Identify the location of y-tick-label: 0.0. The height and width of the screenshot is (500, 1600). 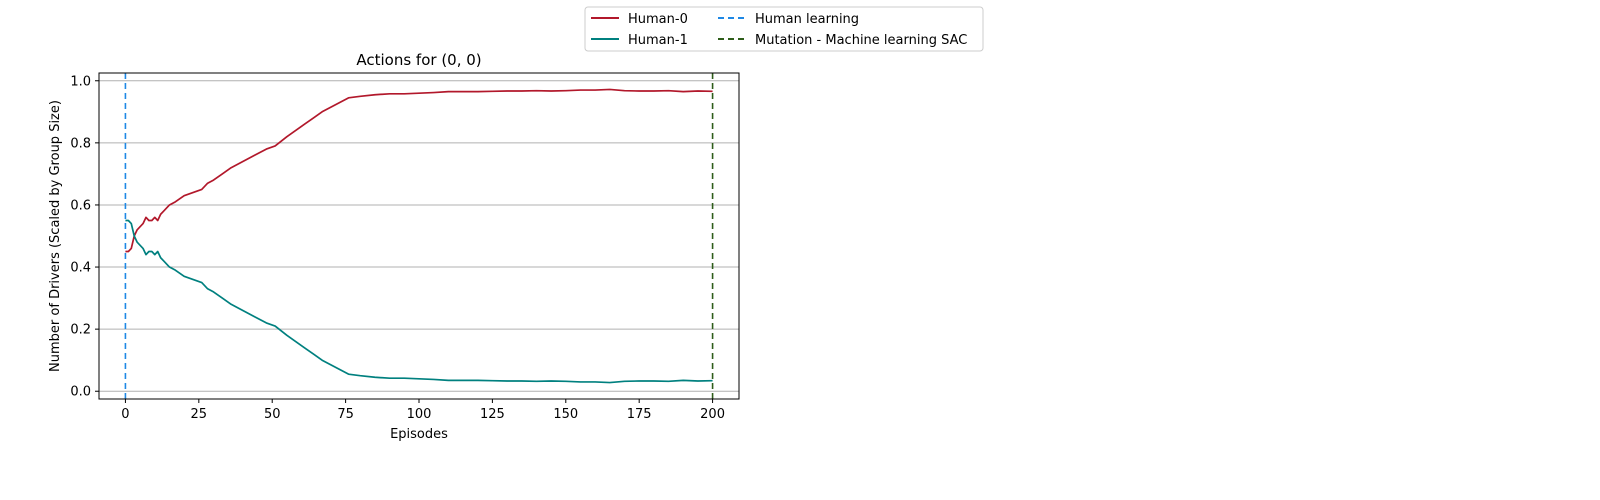
(80, 392).